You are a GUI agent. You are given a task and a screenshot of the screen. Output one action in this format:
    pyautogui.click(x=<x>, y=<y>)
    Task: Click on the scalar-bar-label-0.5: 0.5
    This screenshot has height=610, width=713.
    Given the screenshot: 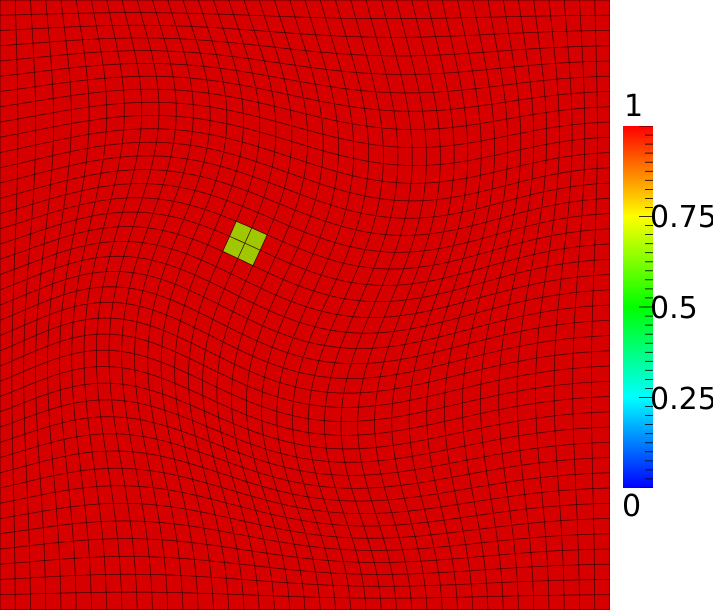 What is the action you would take?
    pyautogui.click(x=674, y=308)
    